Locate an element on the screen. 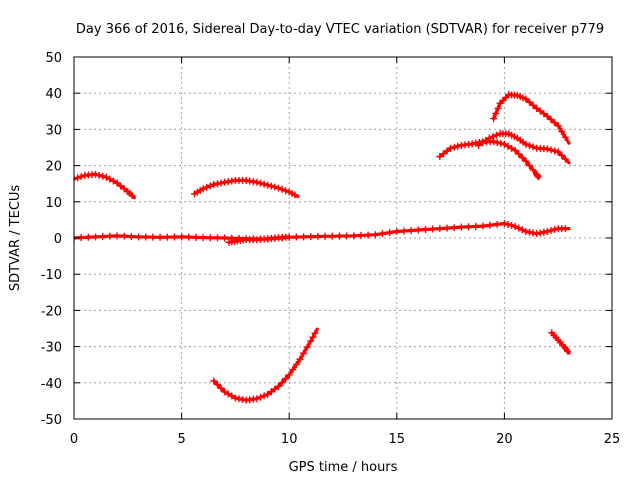  y-tick-label: 40 is located at coordinates (53, 94).